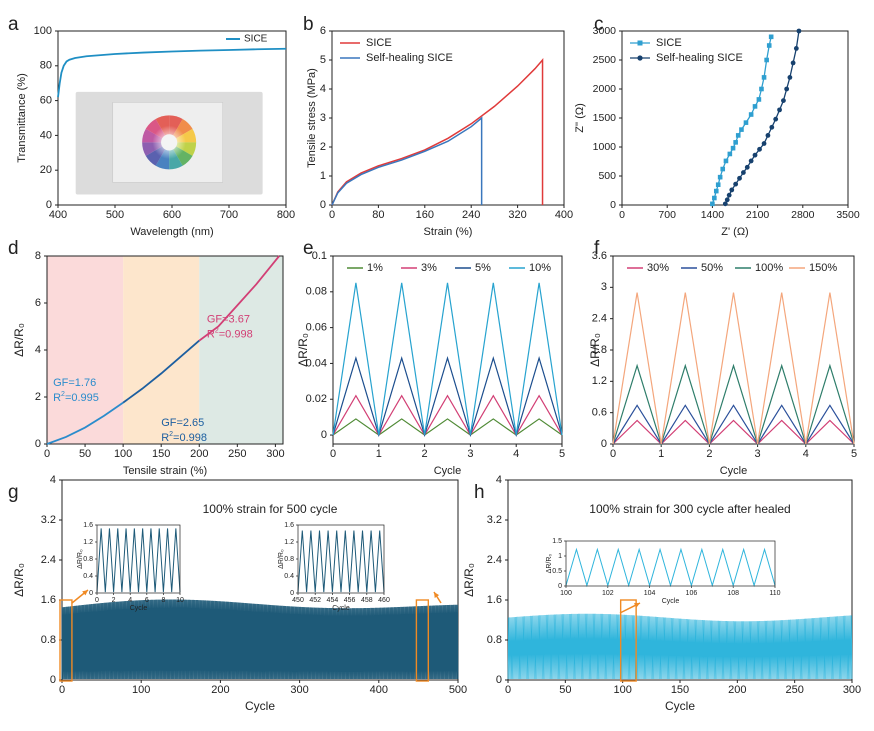  I want to click on x-tick-label: 700, so click(229, 215).